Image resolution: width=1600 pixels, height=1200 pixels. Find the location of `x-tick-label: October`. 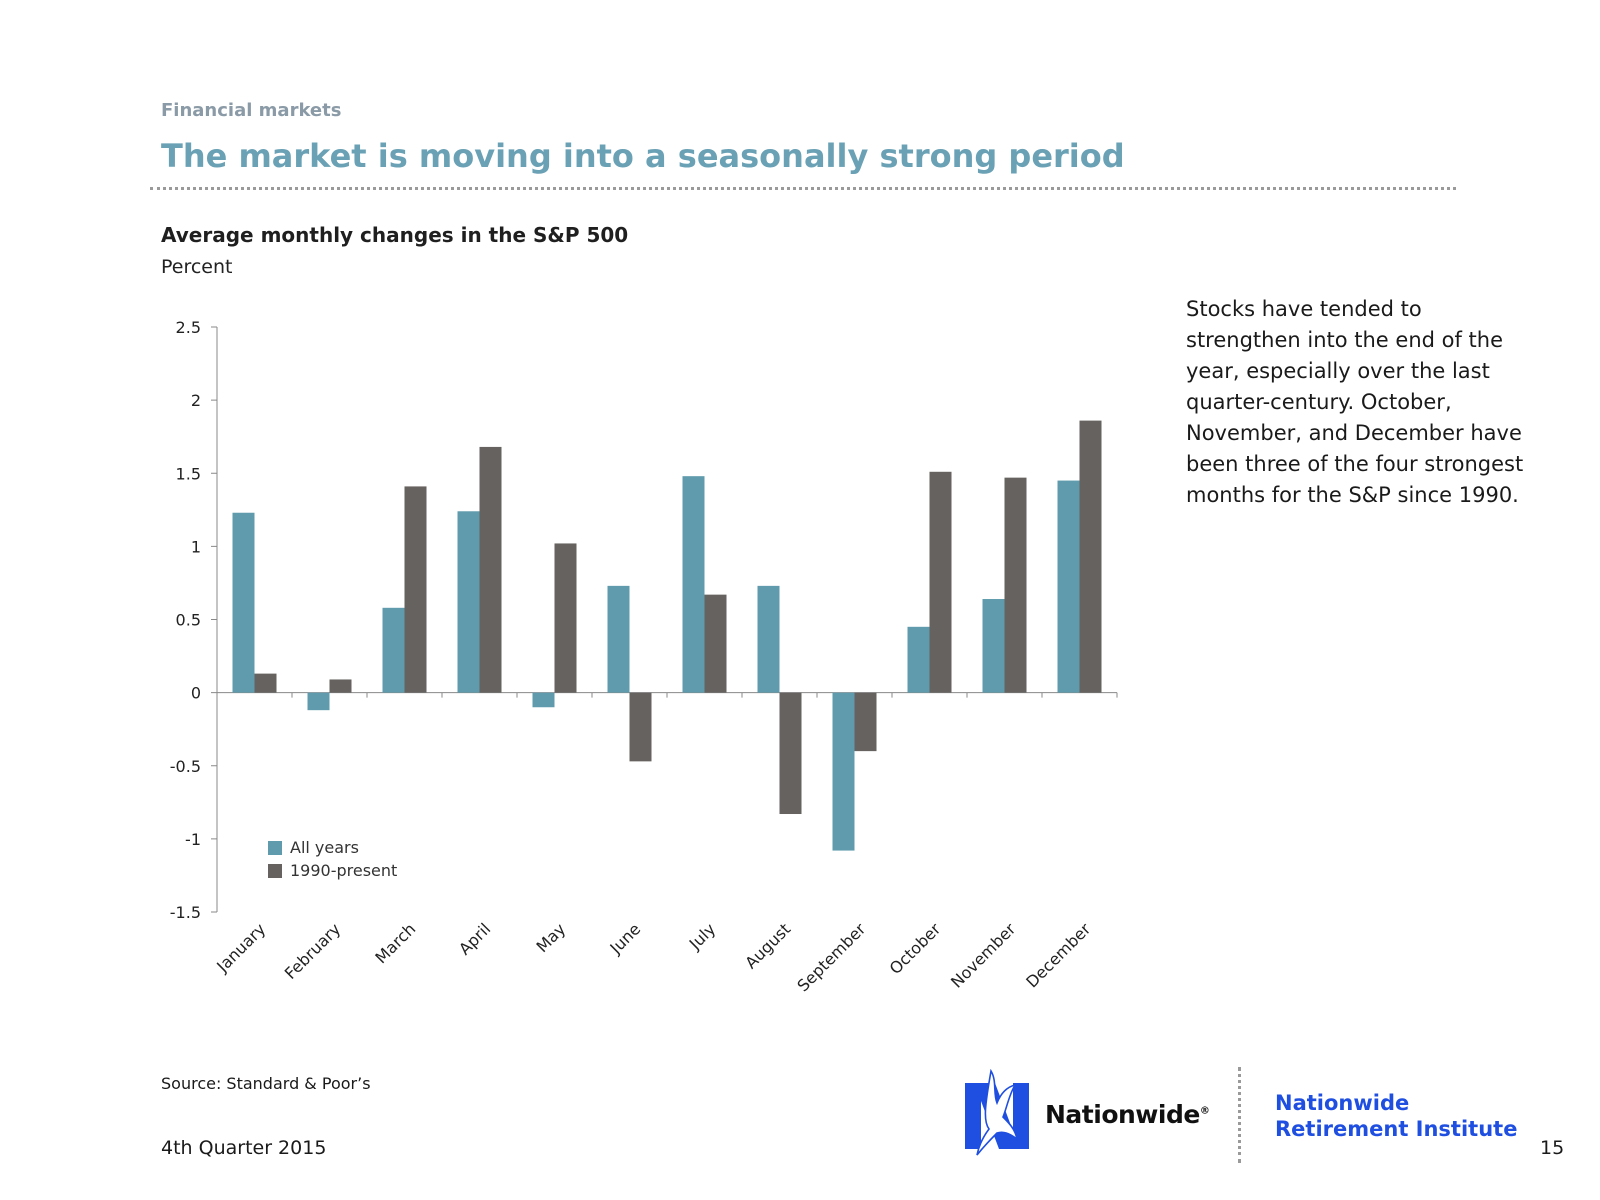

x-tick-label: October is located at coordinates (915, 948).